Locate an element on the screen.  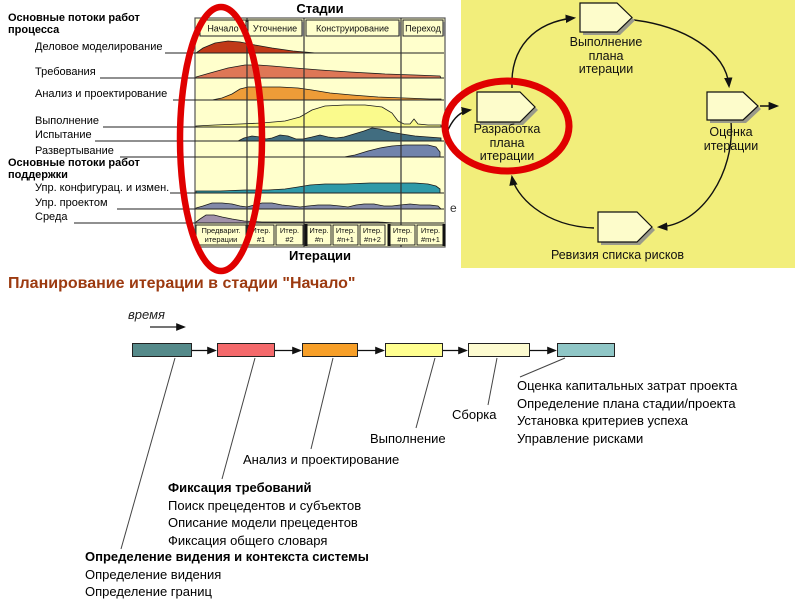
annotation-line: Определение видения is located at coordinates (153, 574).